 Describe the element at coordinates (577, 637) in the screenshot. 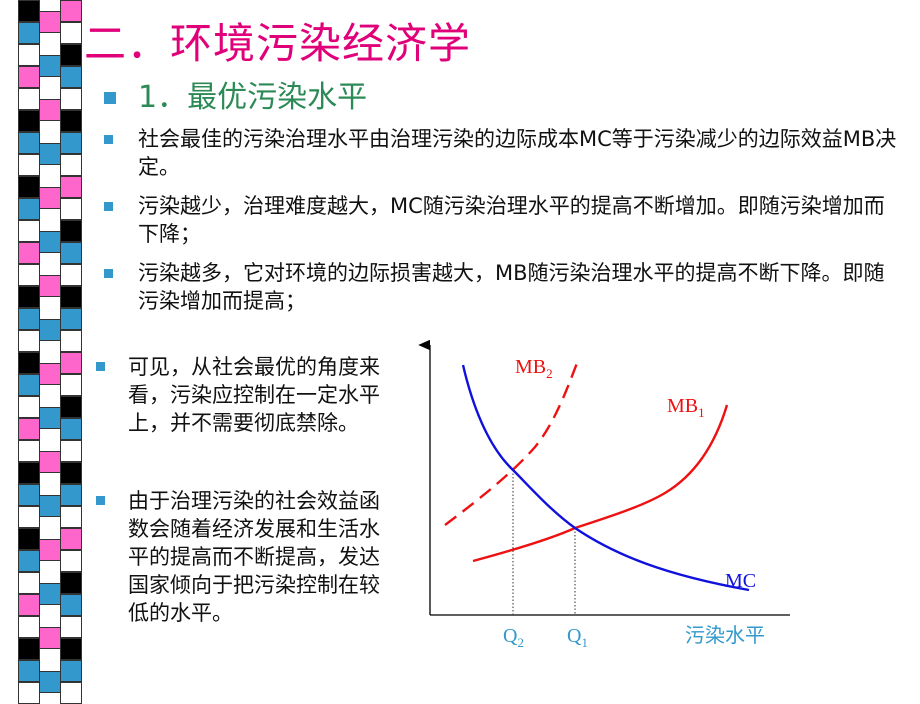

I see `q1-tick-label: Q1` at that location.